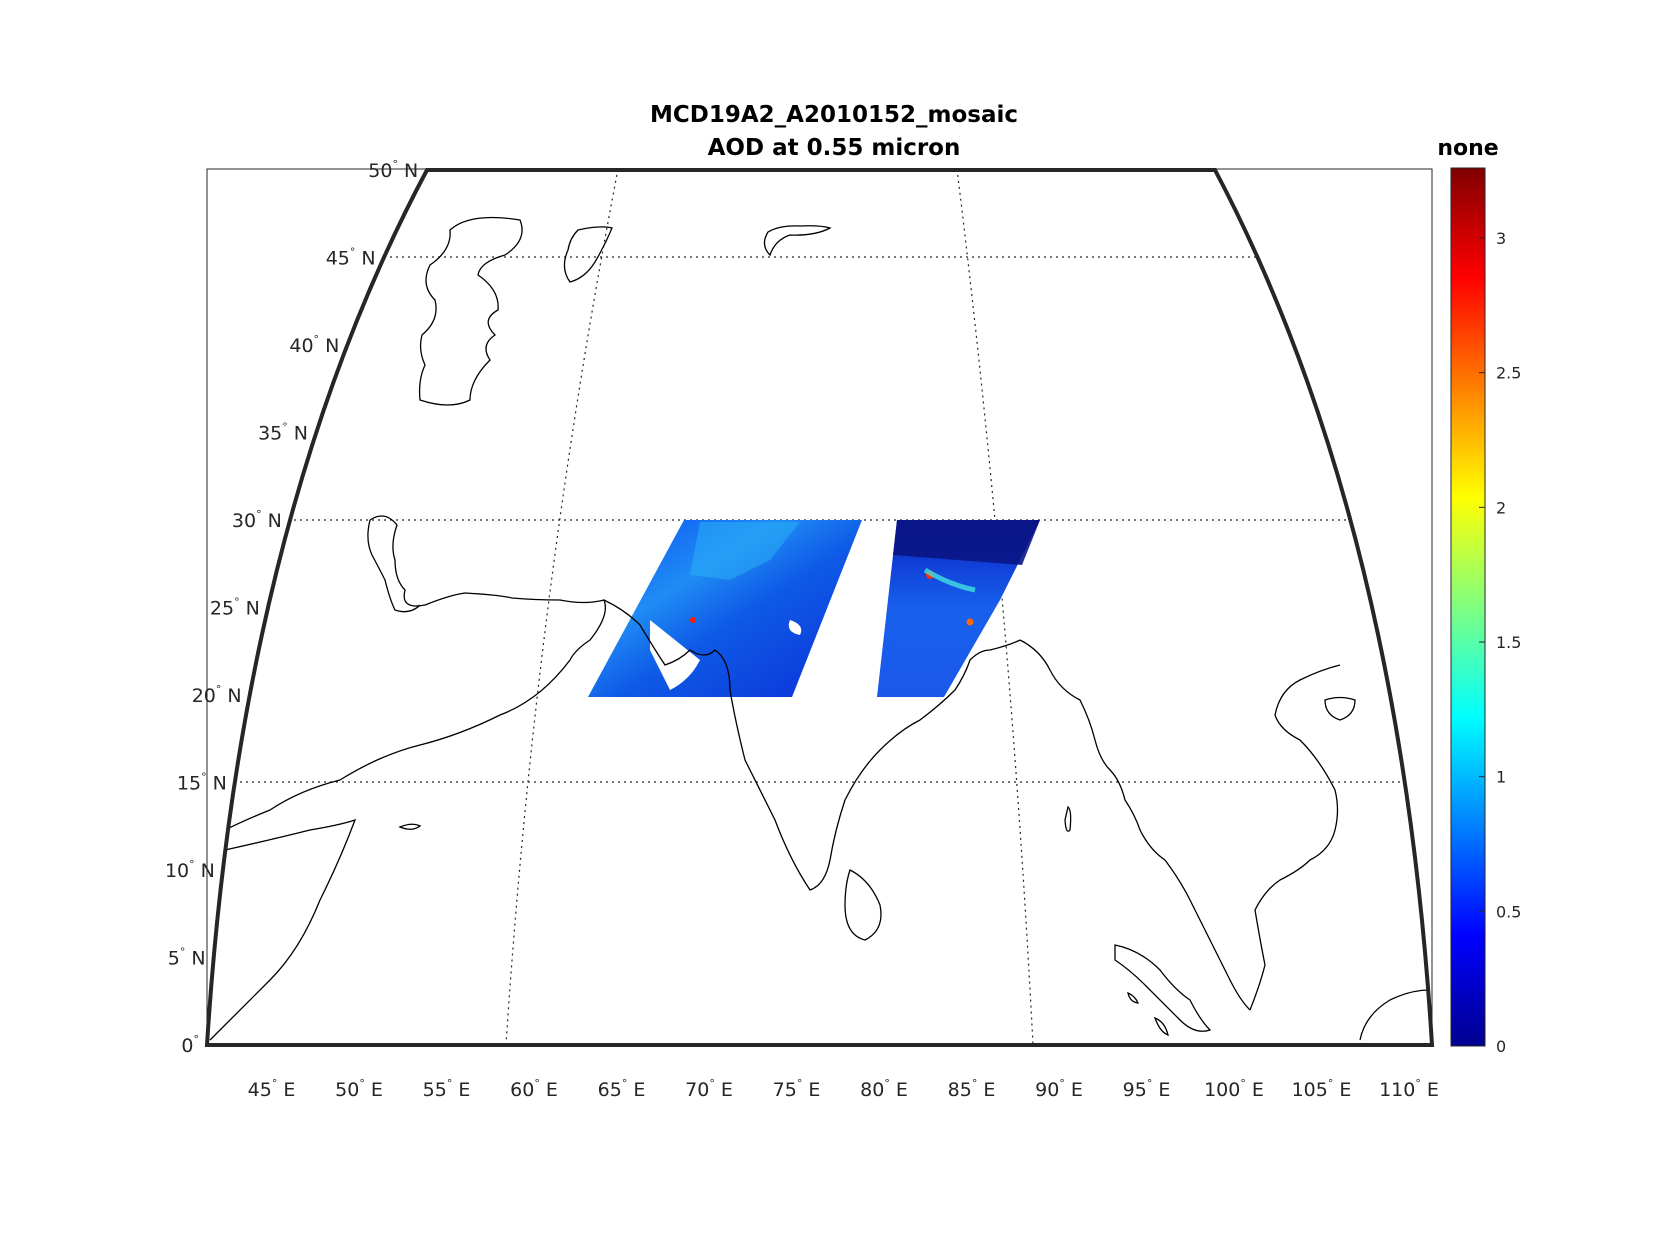 The image size is (1667, 1250). Describe the element at coordinates (1295, 837) in the screenshot. I see `coastline-indochina` at that location.